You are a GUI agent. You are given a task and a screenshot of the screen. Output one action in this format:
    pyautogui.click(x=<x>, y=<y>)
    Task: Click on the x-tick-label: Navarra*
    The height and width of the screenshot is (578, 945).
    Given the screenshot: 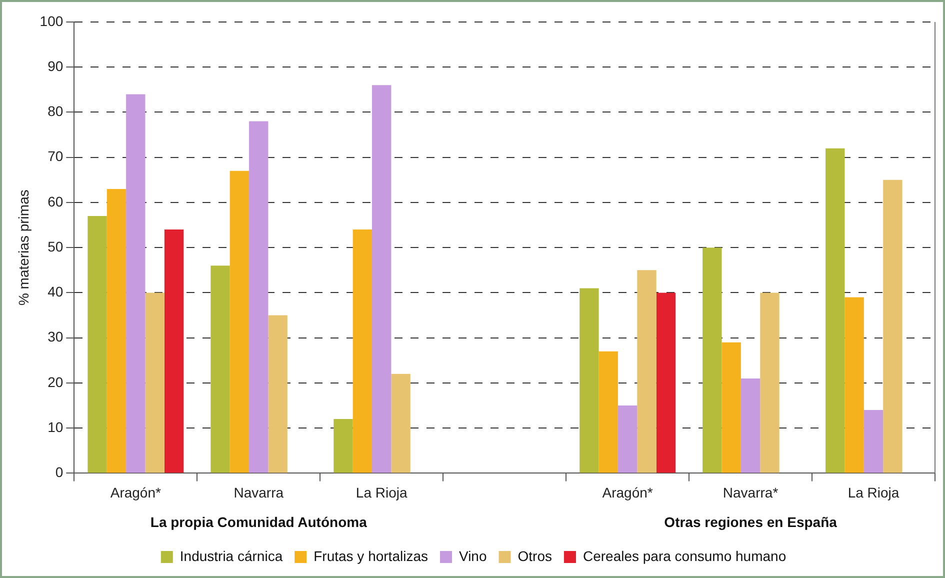 What is the action you would take?
    pyautogui.click(x=750, y=492)
    